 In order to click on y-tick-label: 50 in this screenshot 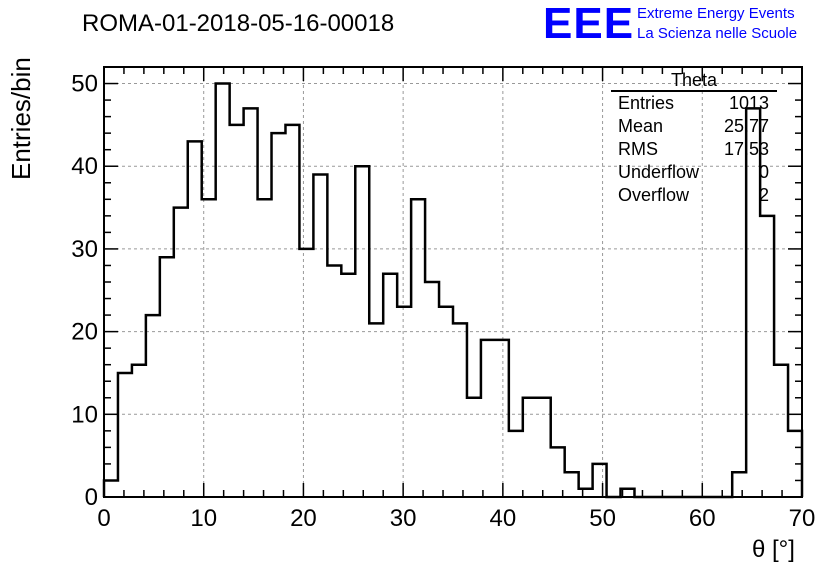, I will do `click(84, 84)`.